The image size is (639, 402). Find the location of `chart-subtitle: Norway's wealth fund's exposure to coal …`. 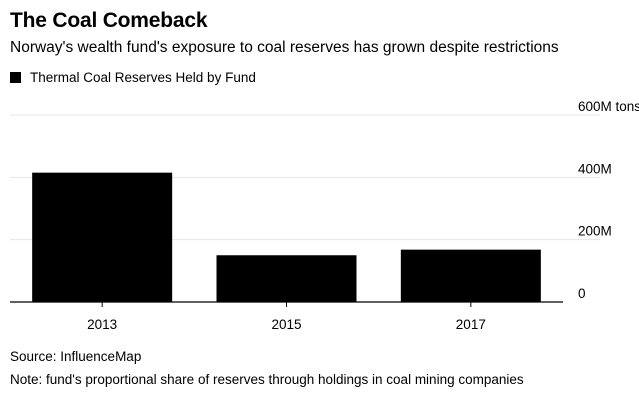

chart-subtitle: Norway's wealth fund's exposure to coal … is located at coordinates (284, 47).